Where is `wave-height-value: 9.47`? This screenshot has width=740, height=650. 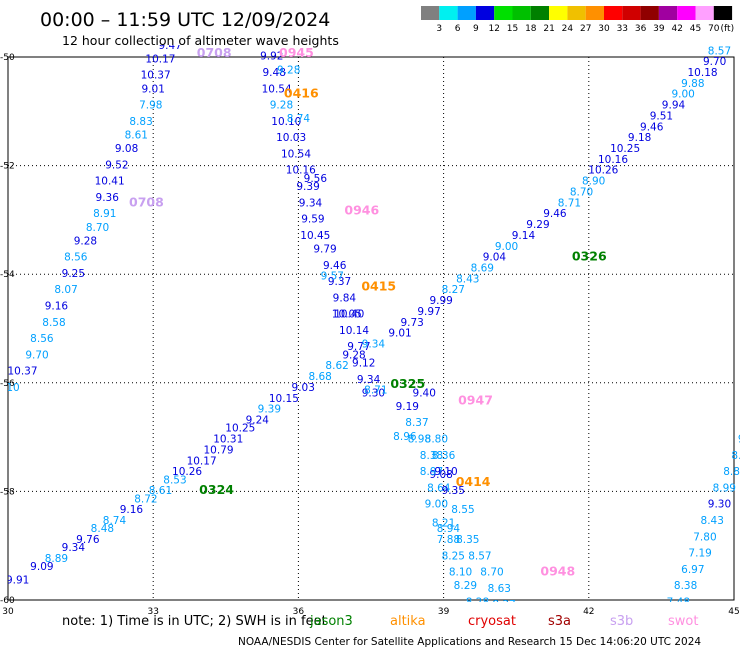 wave-height-value: 9.47 is located at coordinates (169, 46).